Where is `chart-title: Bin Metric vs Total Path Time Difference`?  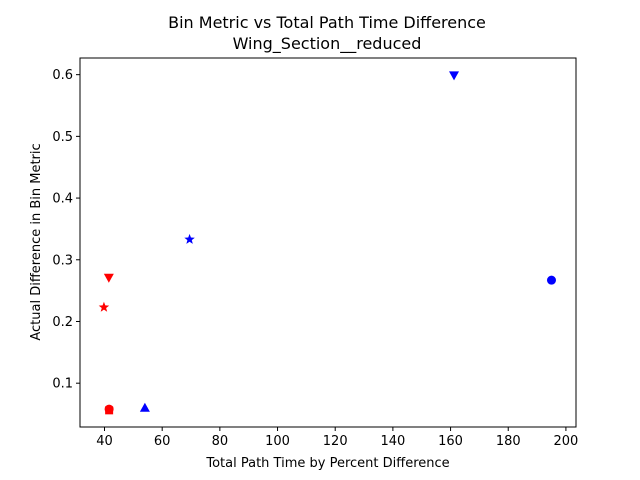
chart-title: Bin Metric vs Total Path Time Difference is located at coordinates (327, 22).